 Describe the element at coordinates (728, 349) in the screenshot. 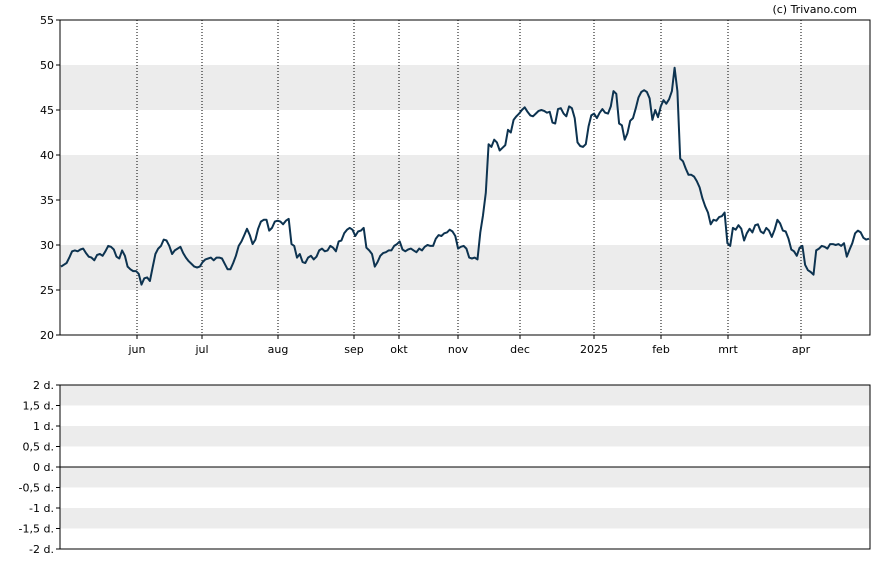

I see `price-x-tick-label: mrt` at that location.